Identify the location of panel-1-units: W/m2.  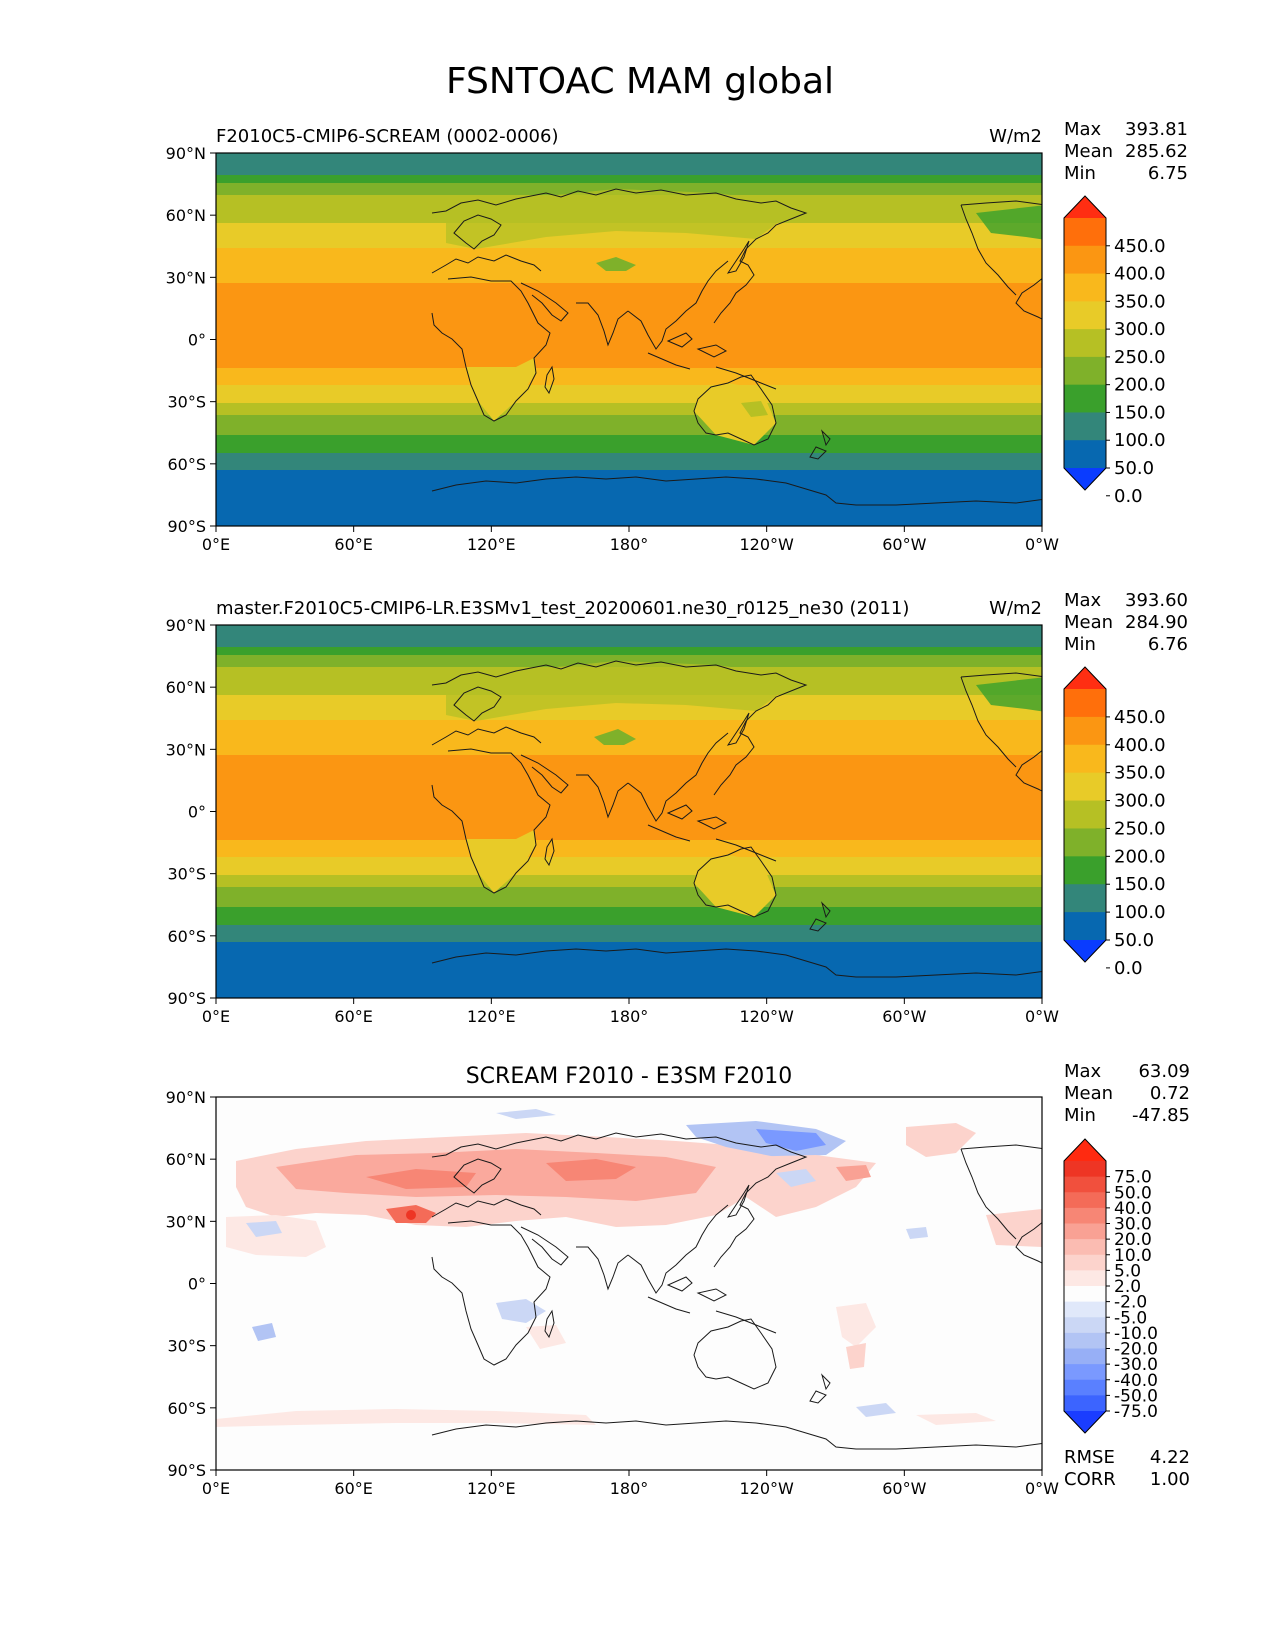
(1015, 136).